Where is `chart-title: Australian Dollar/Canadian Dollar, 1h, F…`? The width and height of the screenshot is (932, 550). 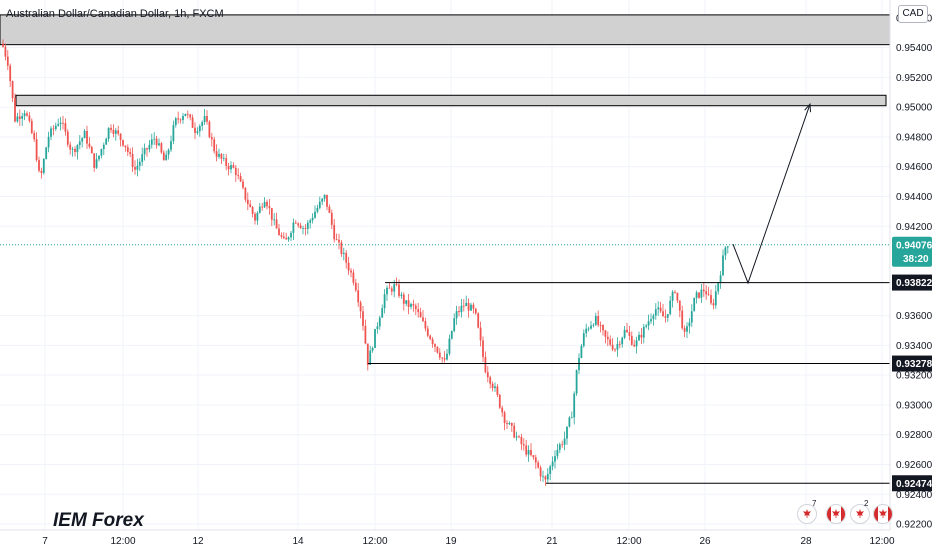
chart-title: Australian Dollar/Canadian Dollar, 1h, F… is located at coordinates (115, 14).